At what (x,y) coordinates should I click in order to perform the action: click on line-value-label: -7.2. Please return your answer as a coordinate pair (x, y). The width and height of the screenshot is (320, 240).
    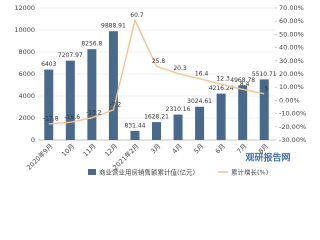
    Looking at the image, I should click on (116, 104).